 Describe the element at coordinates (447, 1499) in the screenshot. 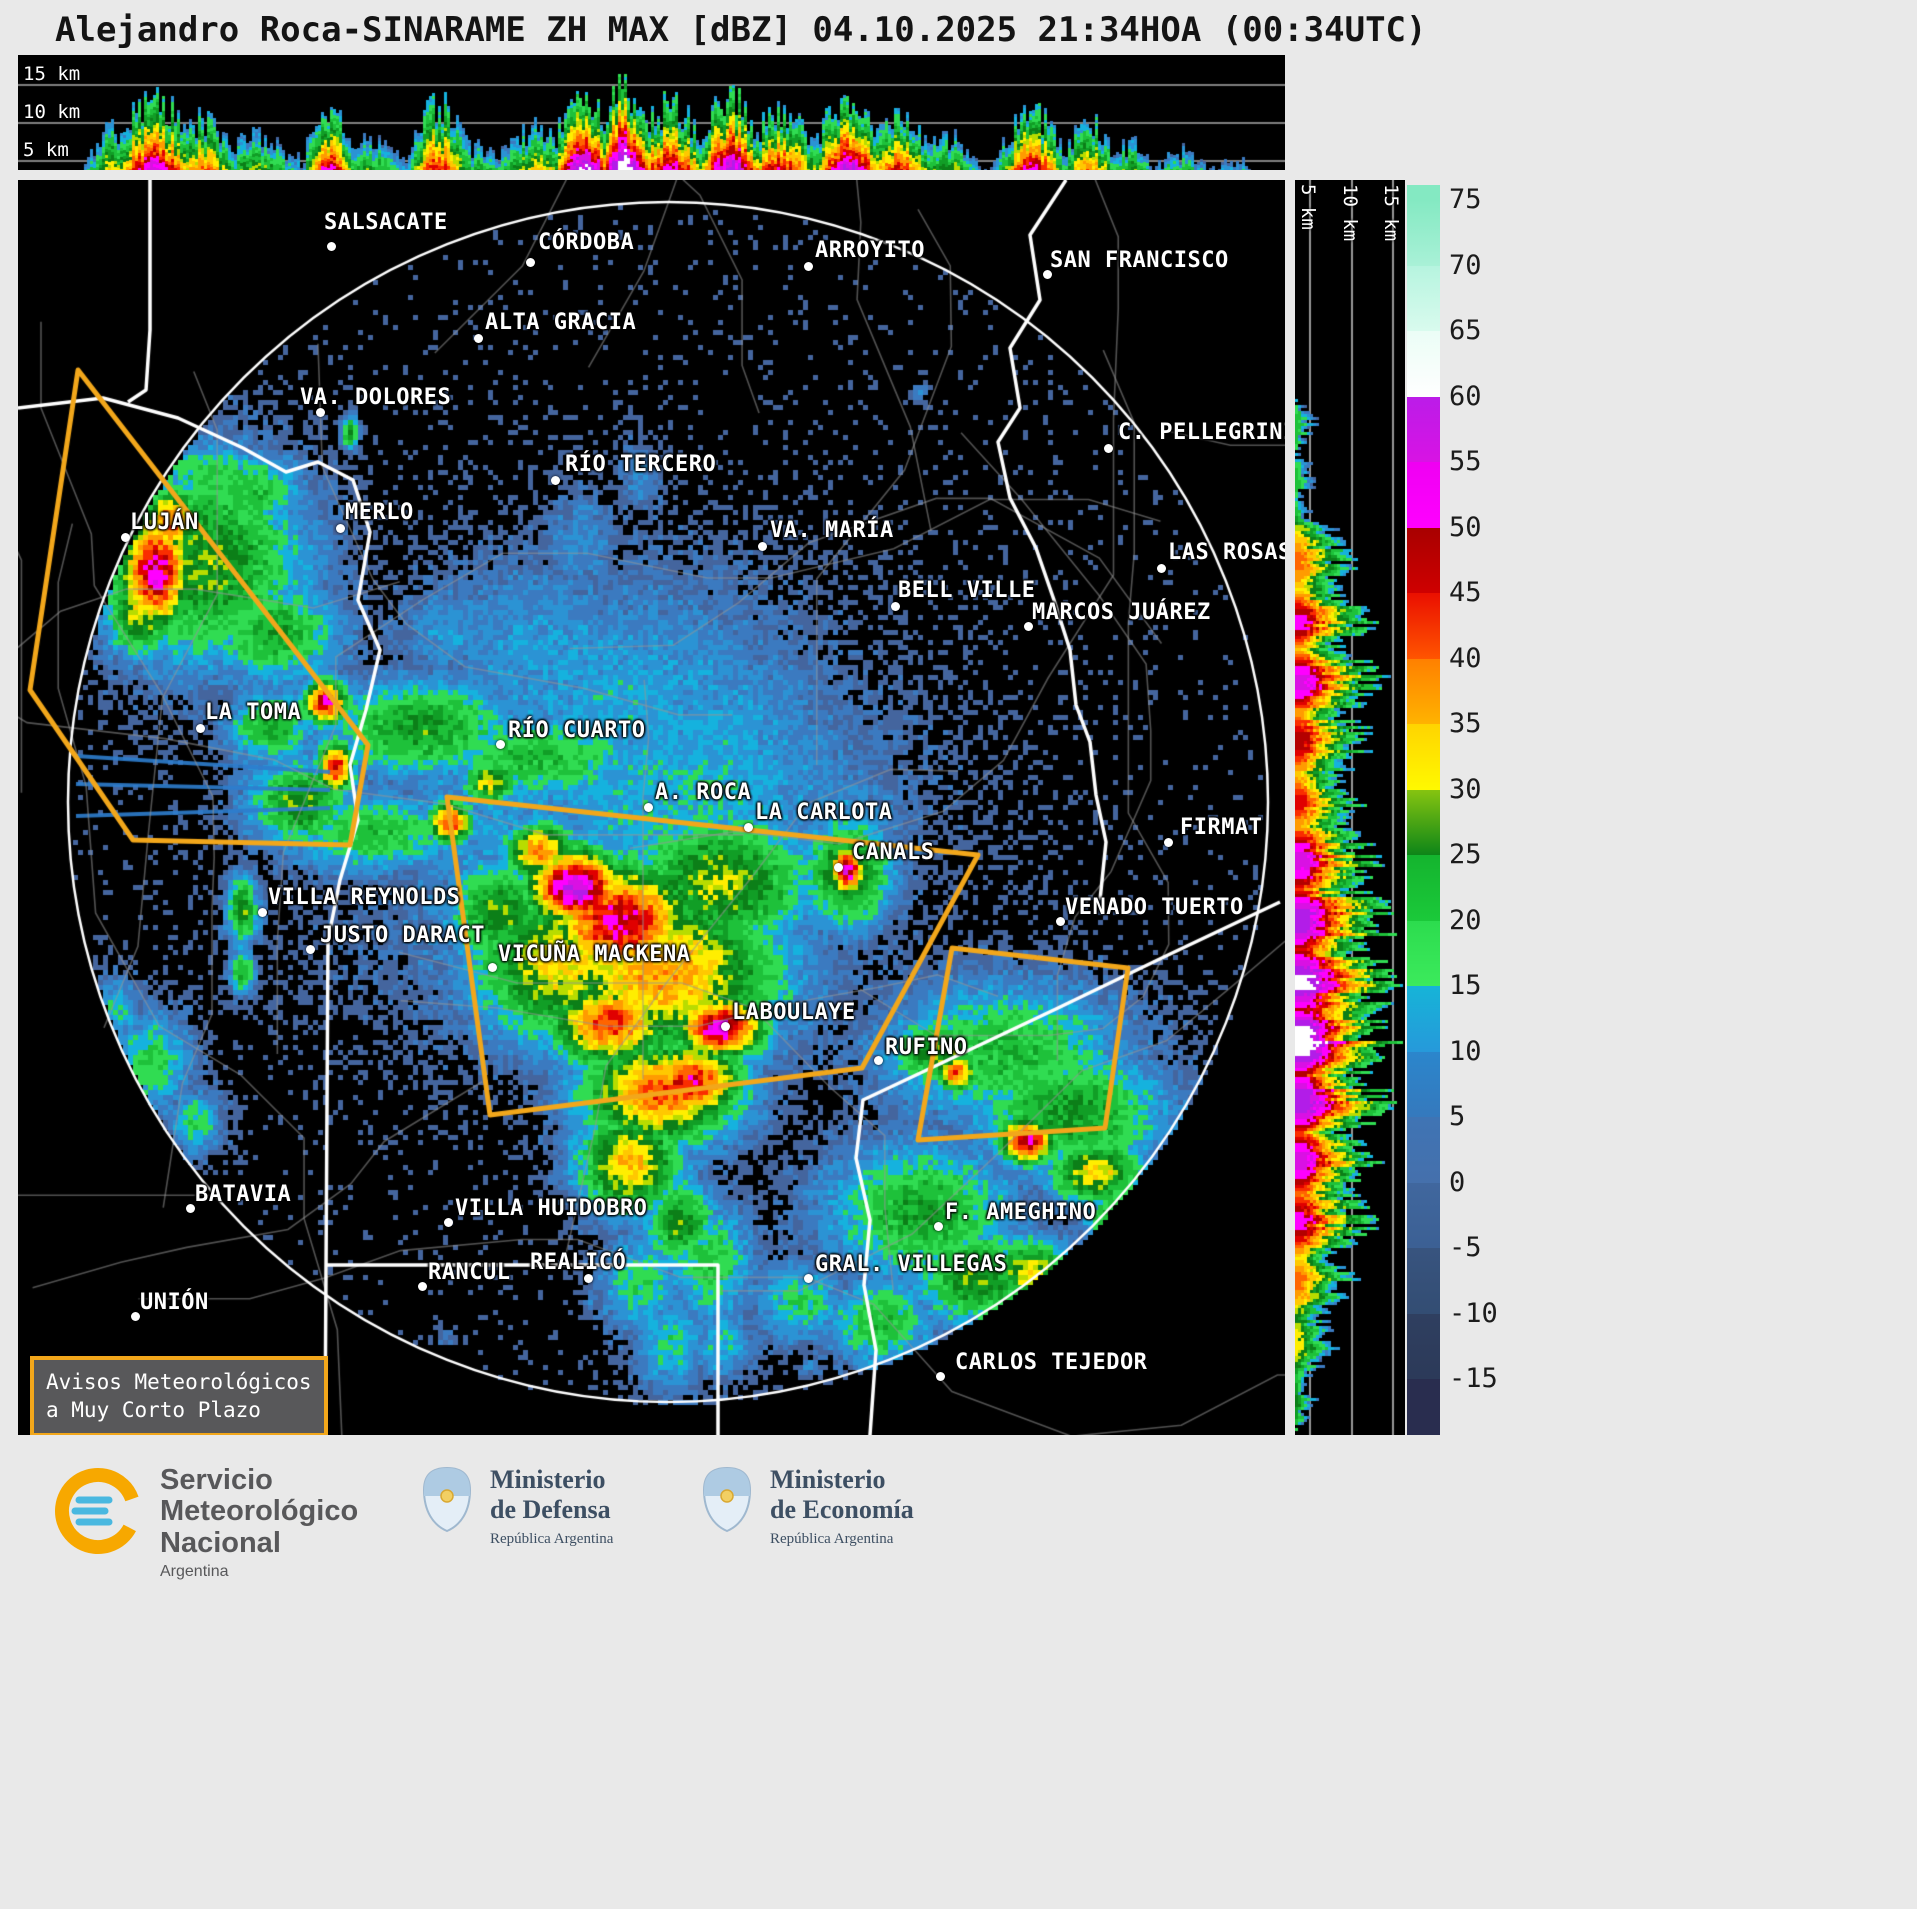

I see `defensa-shield-icon` at that location.